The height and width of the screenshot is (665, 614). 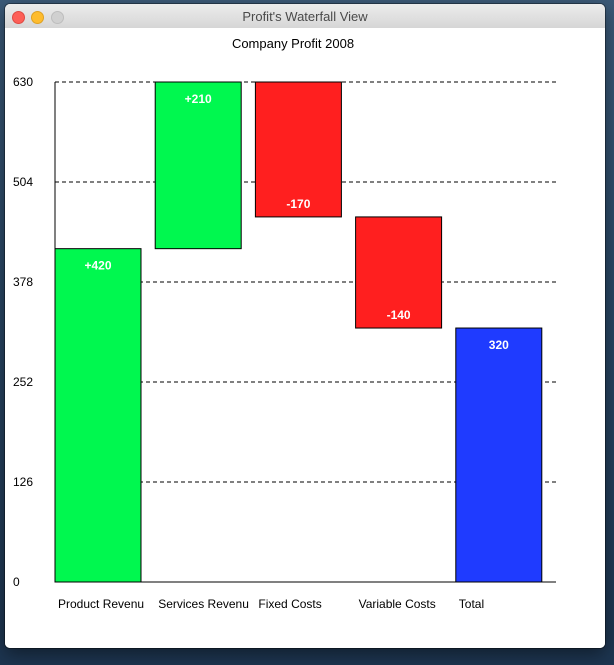 What do you see at coordinates (37, 17) in the screenshot?
I see `minimize-button` at bounding box center [37, 17].